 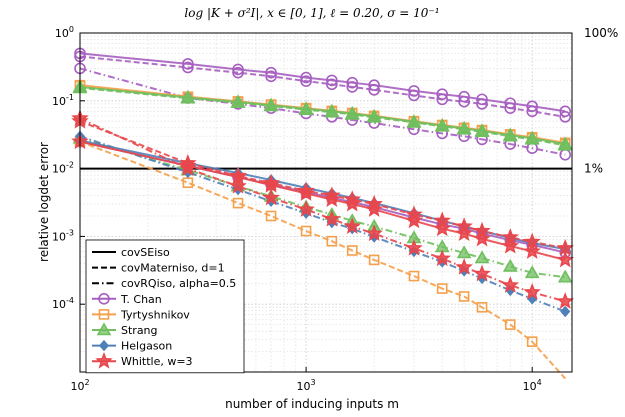 What do you see at coordinates (312, 404) in the screenshot?
I see `x-axis-label: number of inducing inputs m` at bounding box center [312, 404].